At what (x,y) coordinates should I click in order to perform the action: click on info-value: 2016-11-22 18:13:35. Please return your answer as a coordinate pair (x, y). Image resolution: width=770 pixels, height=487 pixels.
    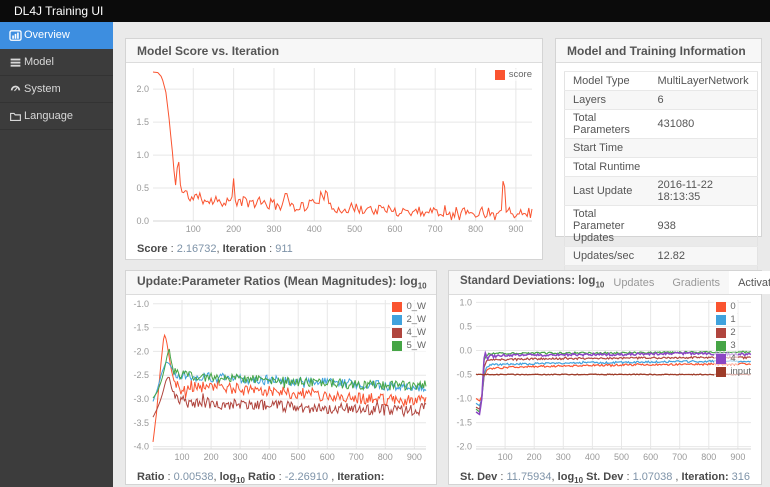
    Looking at the image, I should click on (703, 191).